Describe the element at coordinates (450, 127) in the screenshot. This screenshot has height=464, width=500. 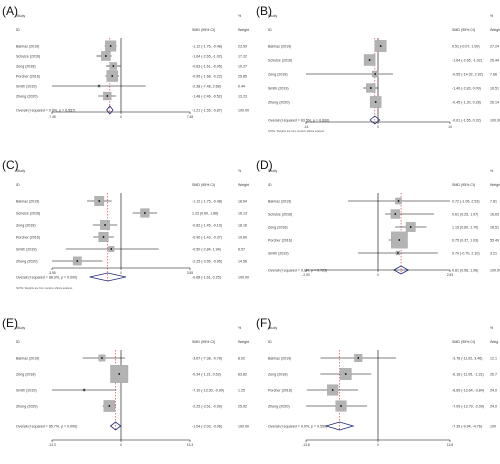
I see `x-axis-tick-label: 14` at that location.